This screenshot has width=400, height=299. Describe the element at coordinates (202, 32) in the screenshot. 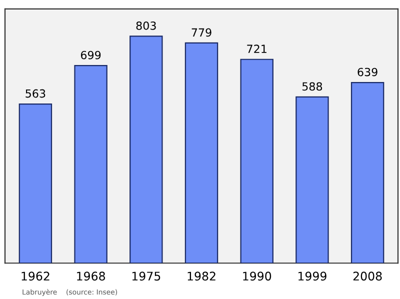

I see `data-label: 779` at that location.